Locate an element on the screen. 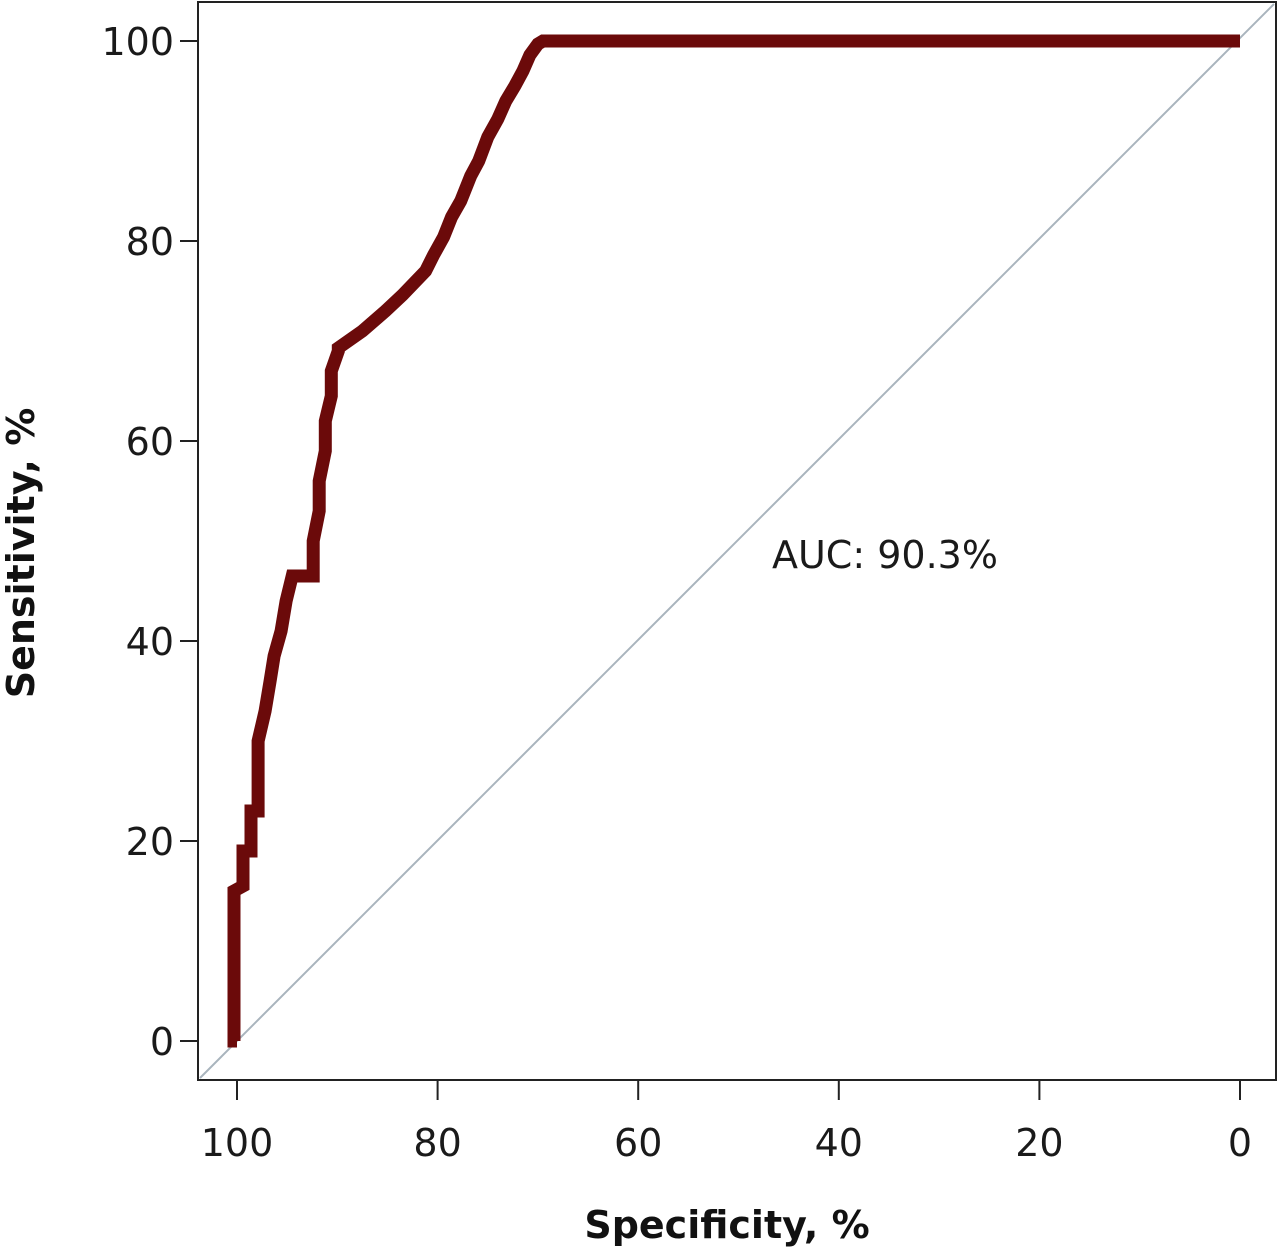 The height and width of the screenshot is (1249, 1280). x-tick-label: 40 is located at coordinates (839, 1143).